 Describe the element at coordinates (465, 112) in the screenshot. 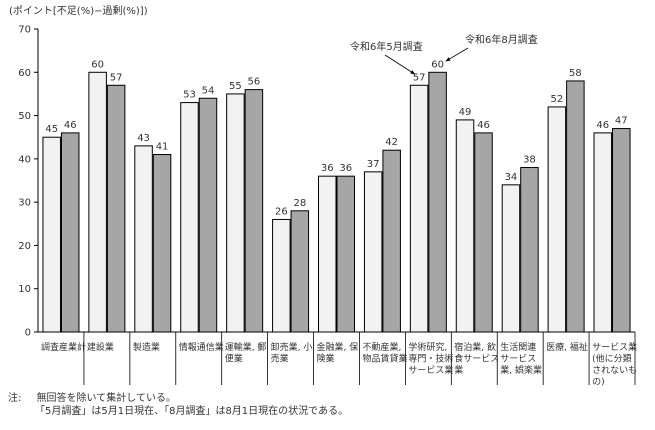

I see `data-label: 49` at that location.